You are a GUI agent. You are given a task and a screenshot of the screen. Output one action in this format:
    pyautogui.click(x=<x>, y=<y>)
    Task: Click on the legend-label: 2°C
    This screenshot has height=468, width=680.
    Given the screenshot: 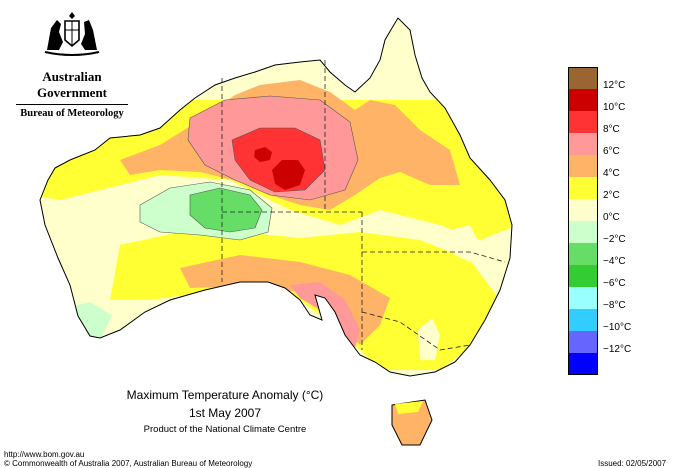 What is the action you would take?
    pyautogui.click(x=611, y=195)
    